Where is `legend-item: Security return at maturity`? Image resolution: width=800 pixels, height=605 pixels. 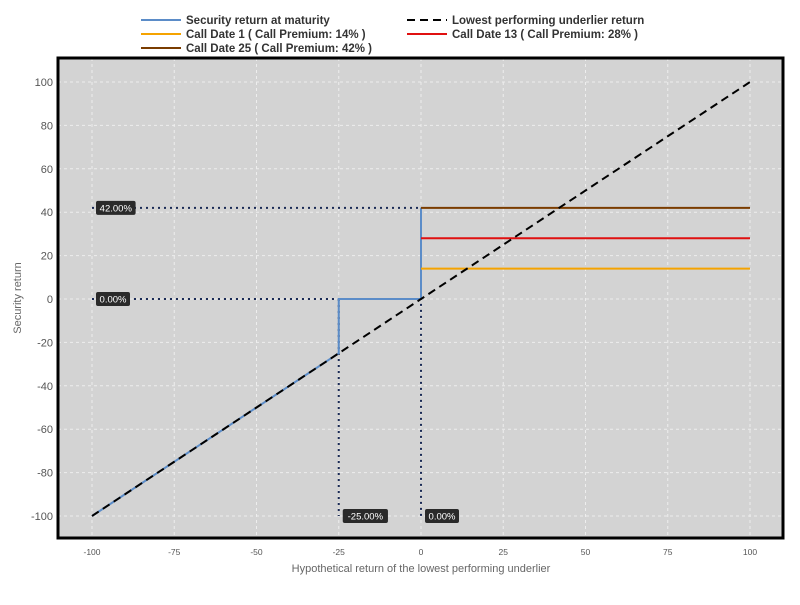
legend-item: Security return at maturity is located at coordinates (235, 21).